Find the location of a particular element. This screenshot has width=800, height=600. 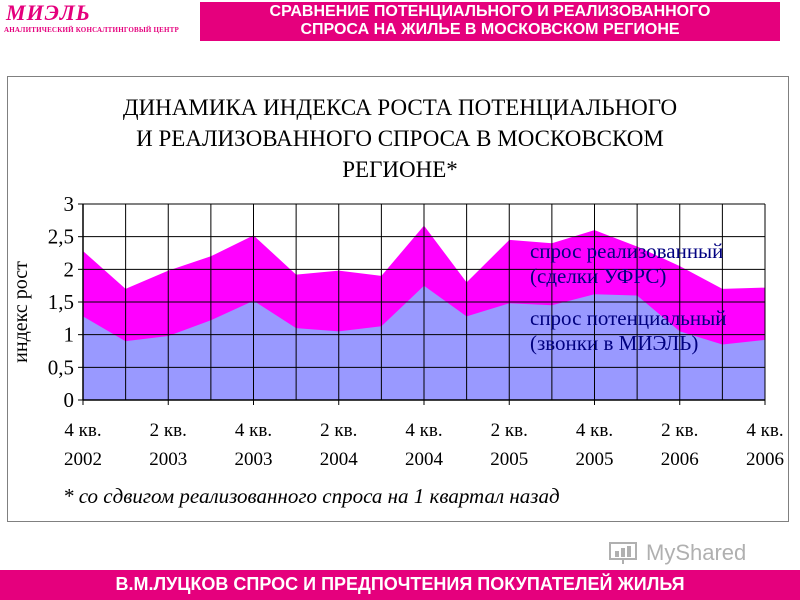

page-title-line2: СПРОСА НА ЖИЛЬЕ В МОСКОВСКОМ РЕГИОНЕ is located at coordinates (490, 29).